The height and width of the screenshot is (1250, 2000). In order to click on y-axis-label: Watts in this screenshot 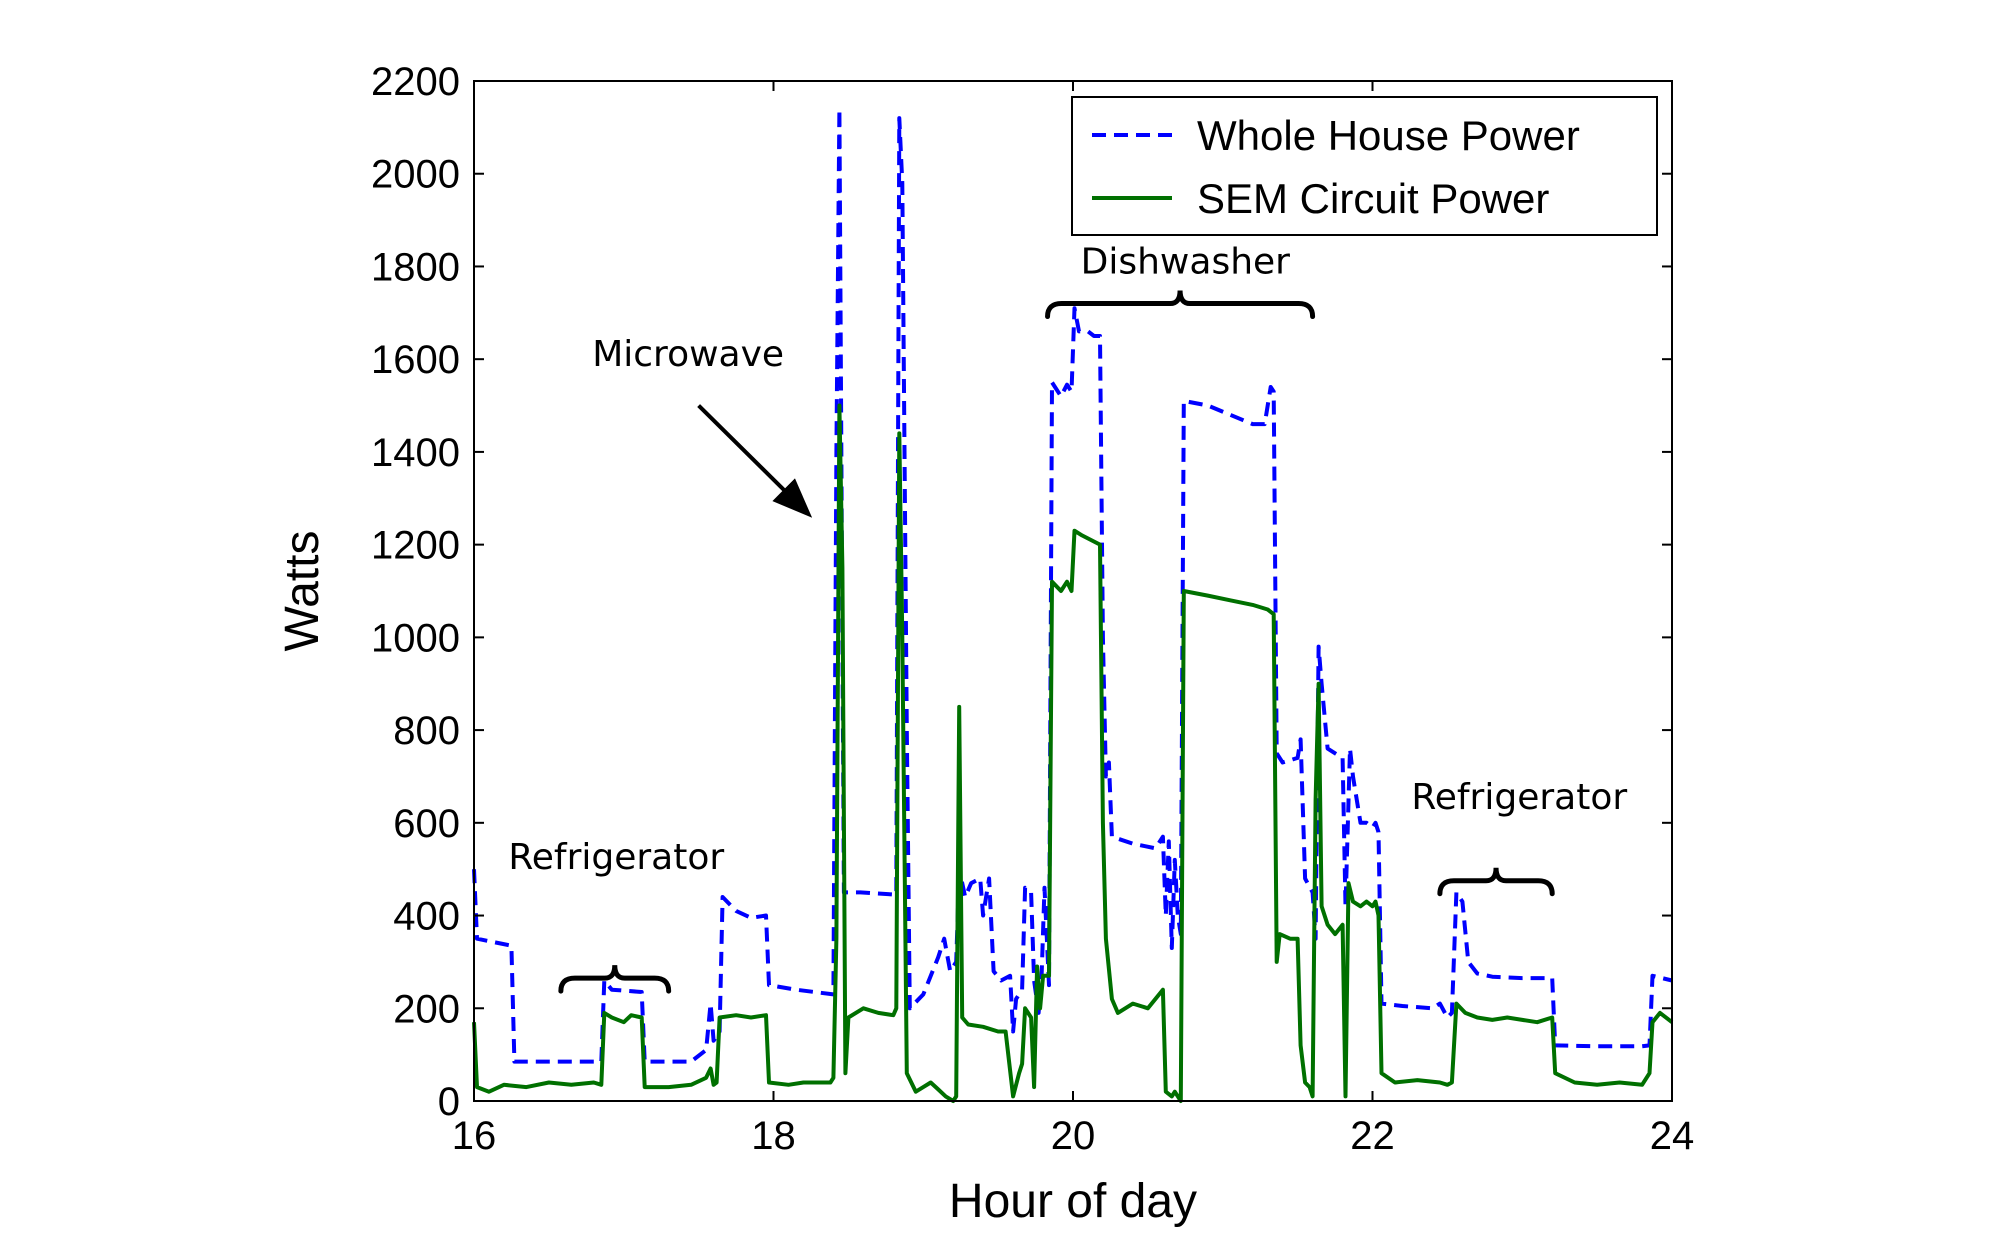, I will do `click(302, 591)`.